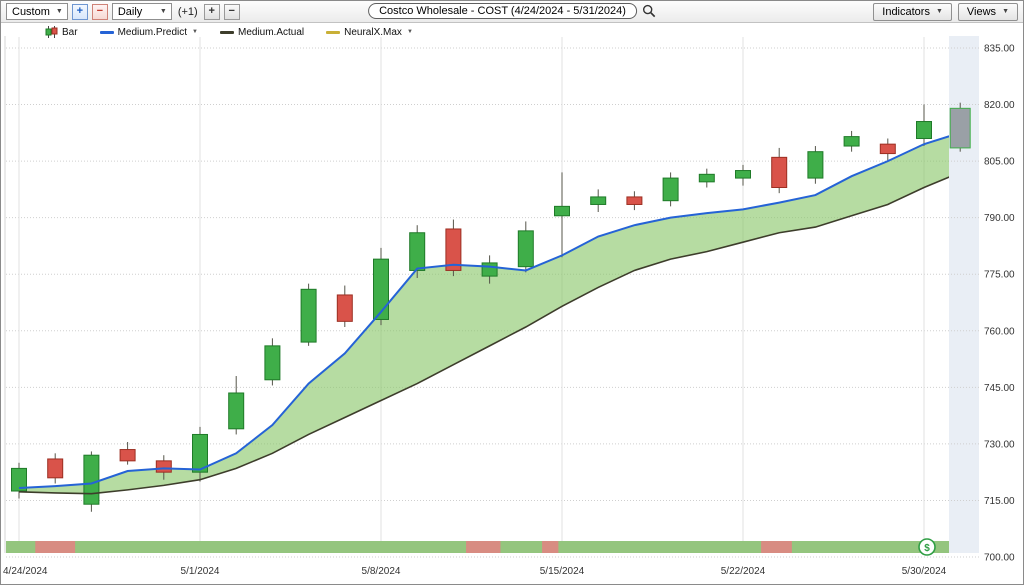 Image resolution: width=1024 pixels, height=585 pixels. I want to click on dollar-badge, so click(927, 547).